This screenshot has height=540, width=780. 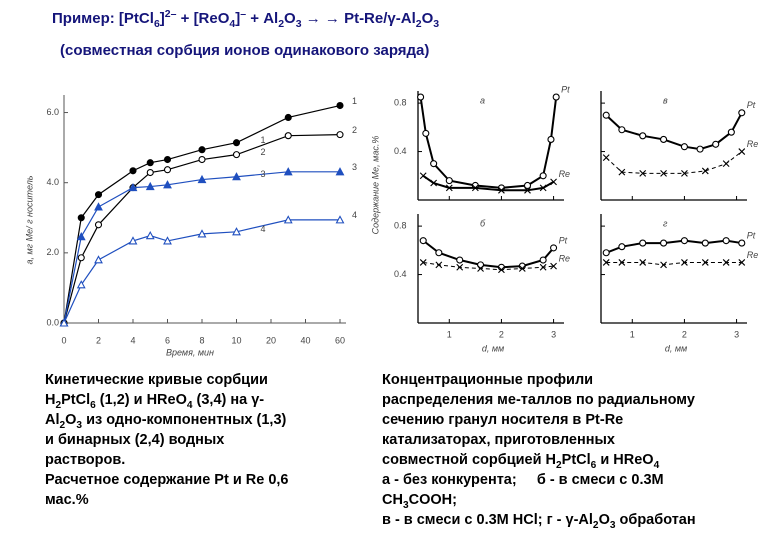 I want to click on x-tick-label: 2, so click(x=501, y=334).